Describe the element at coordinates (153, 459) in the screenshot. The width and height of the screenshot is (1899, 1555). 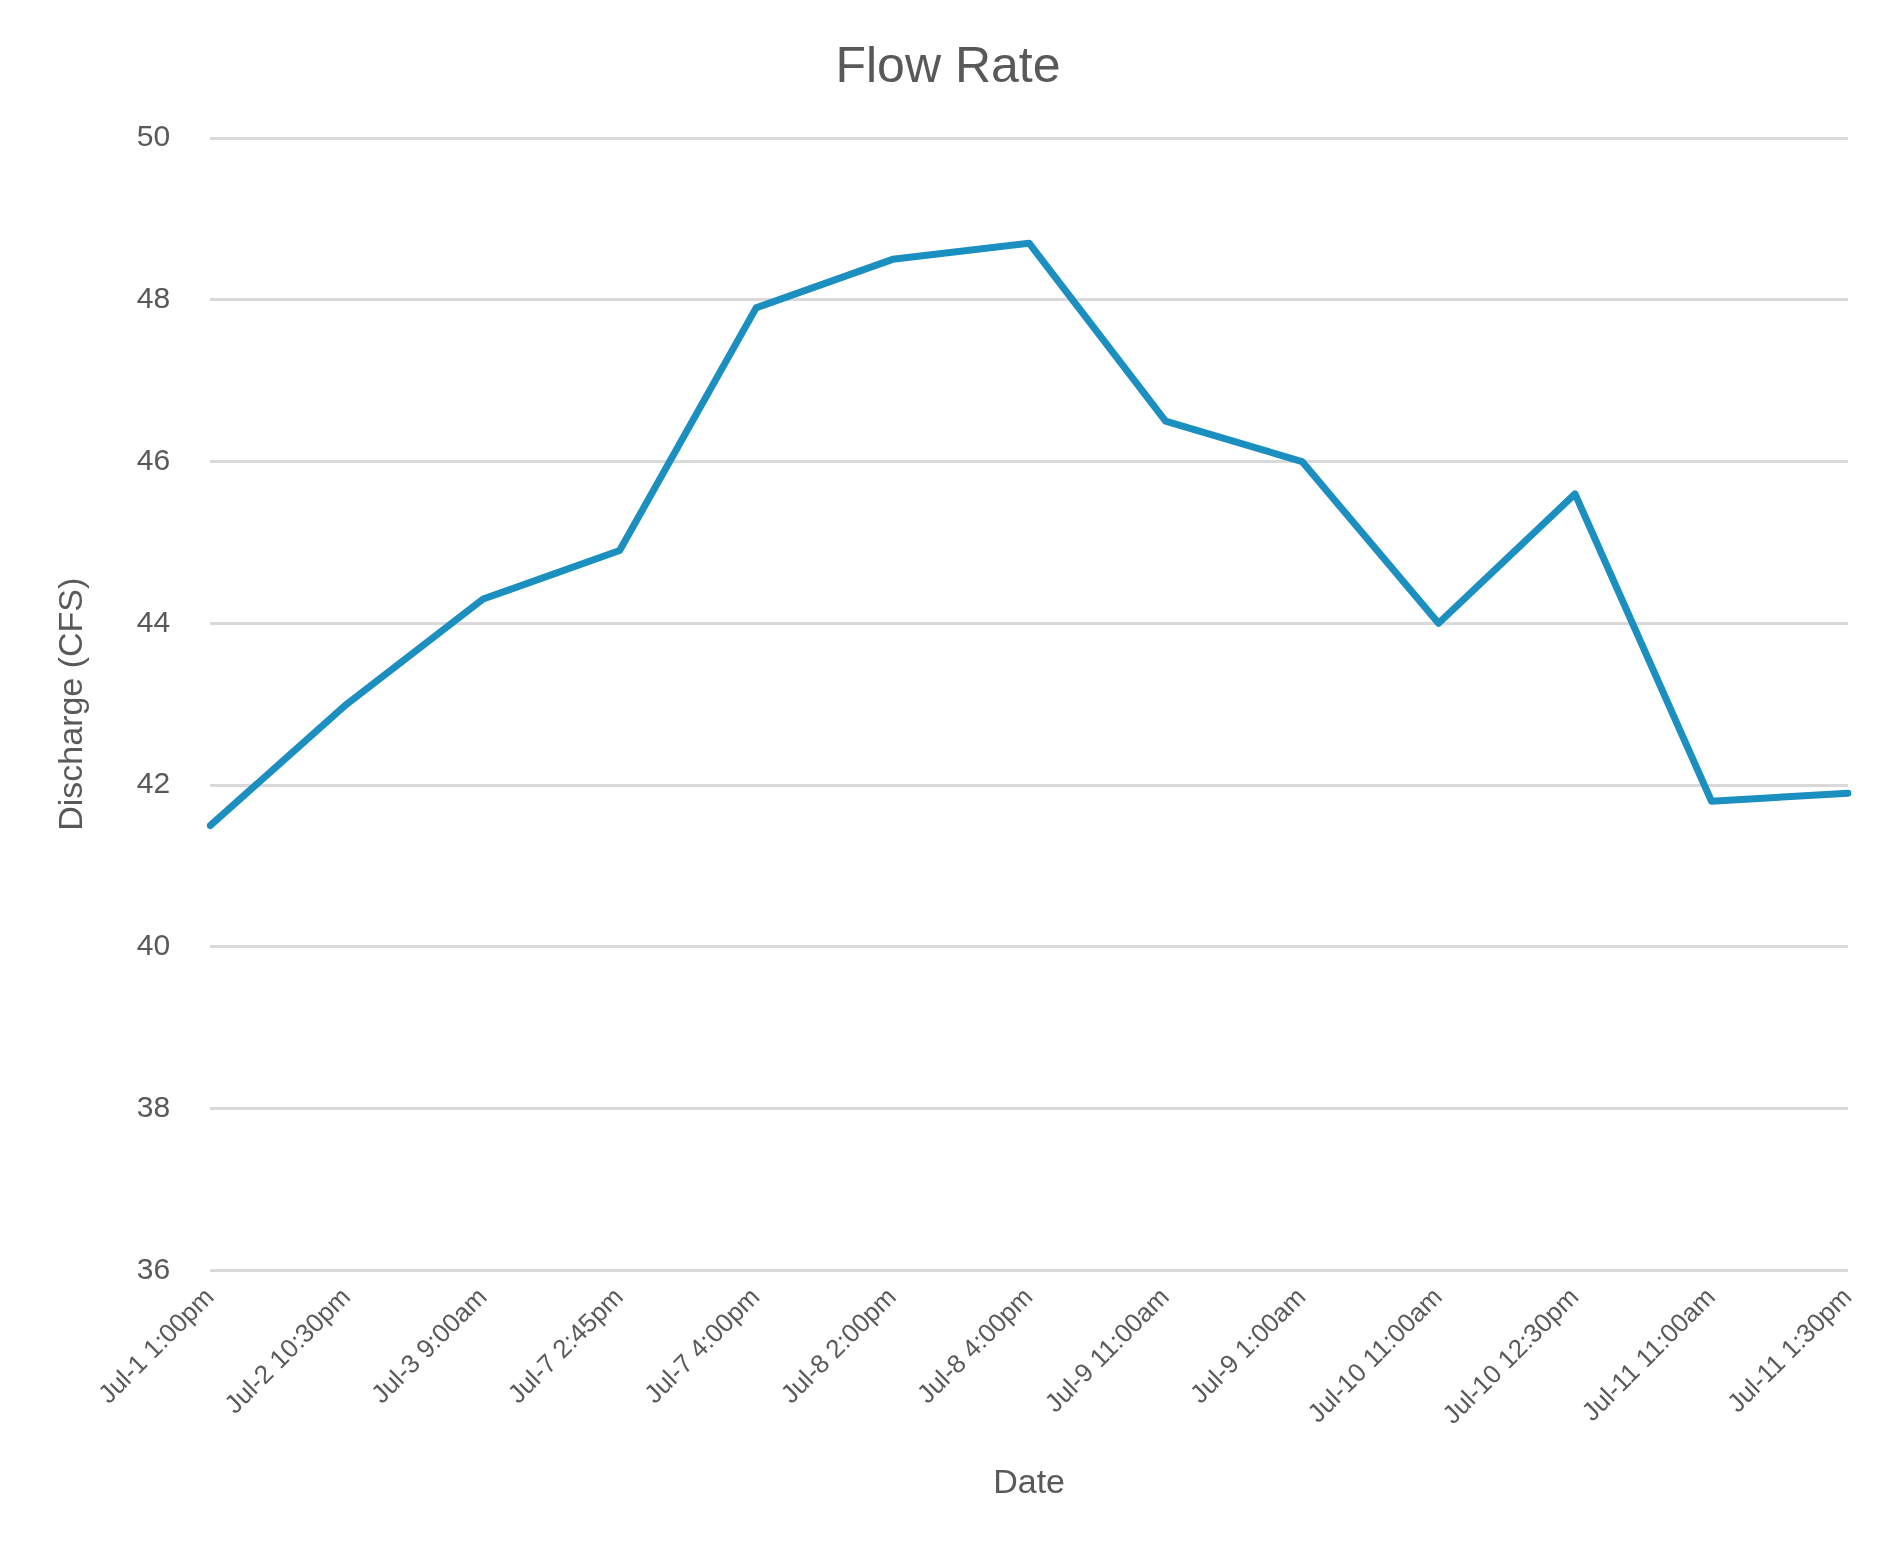
I see `y-tick-label: 46` at that location.